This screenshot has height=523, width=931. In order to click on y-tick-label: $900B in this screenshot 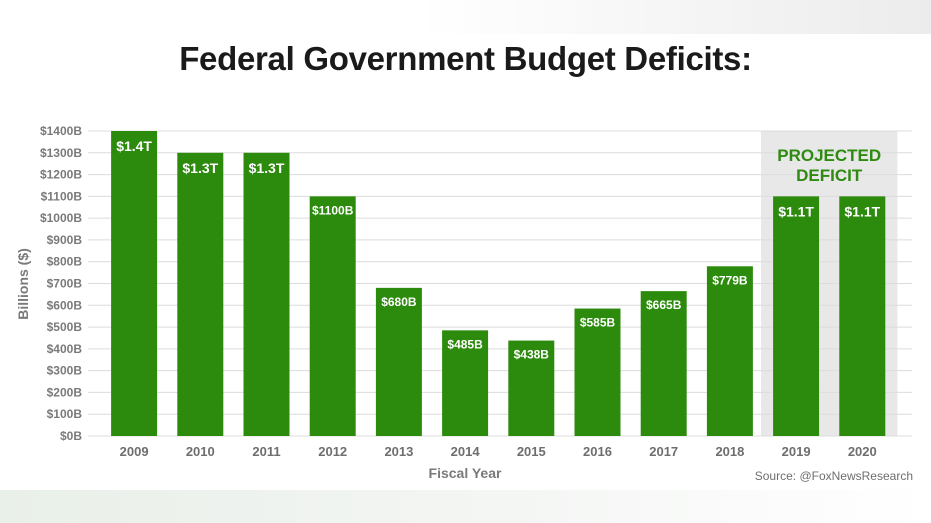, I will do `click(65, 240)`.